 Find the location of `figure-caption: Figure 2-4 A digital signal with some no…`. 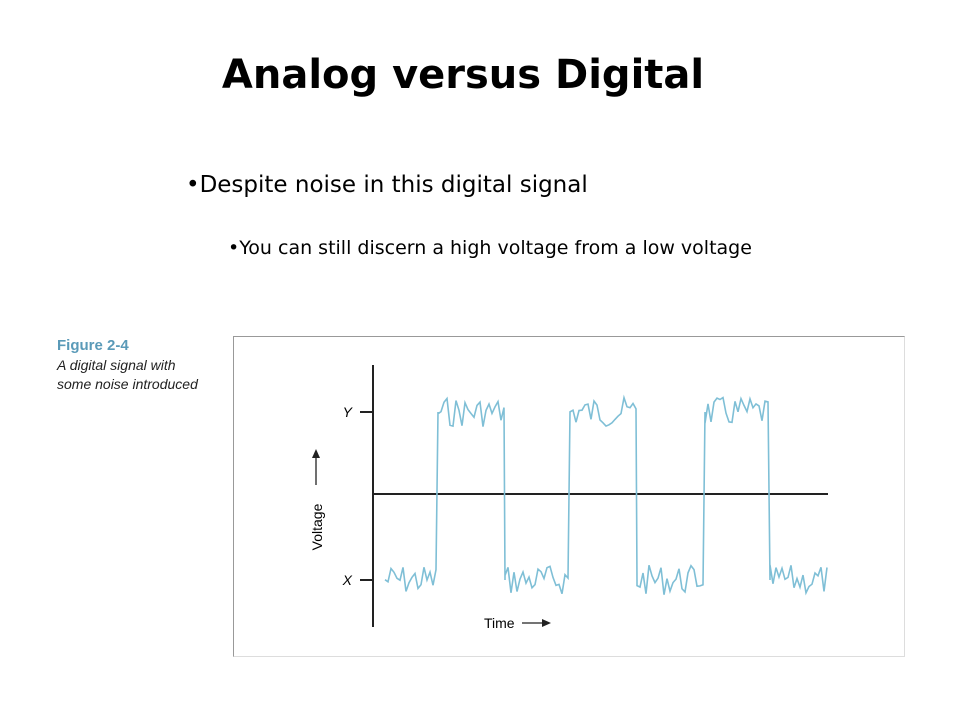

figure-caption: Figure 2-4 A digital signal with some no… is located at coordinates (127, 365).